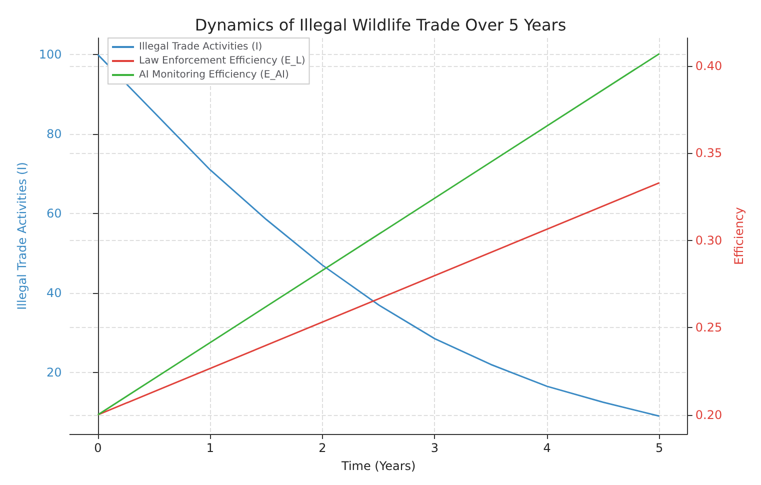  What do you see at coordinates (50, 55) in the screenshot?
I see `y-tick-label: 100` at bounding box center [50, 55].